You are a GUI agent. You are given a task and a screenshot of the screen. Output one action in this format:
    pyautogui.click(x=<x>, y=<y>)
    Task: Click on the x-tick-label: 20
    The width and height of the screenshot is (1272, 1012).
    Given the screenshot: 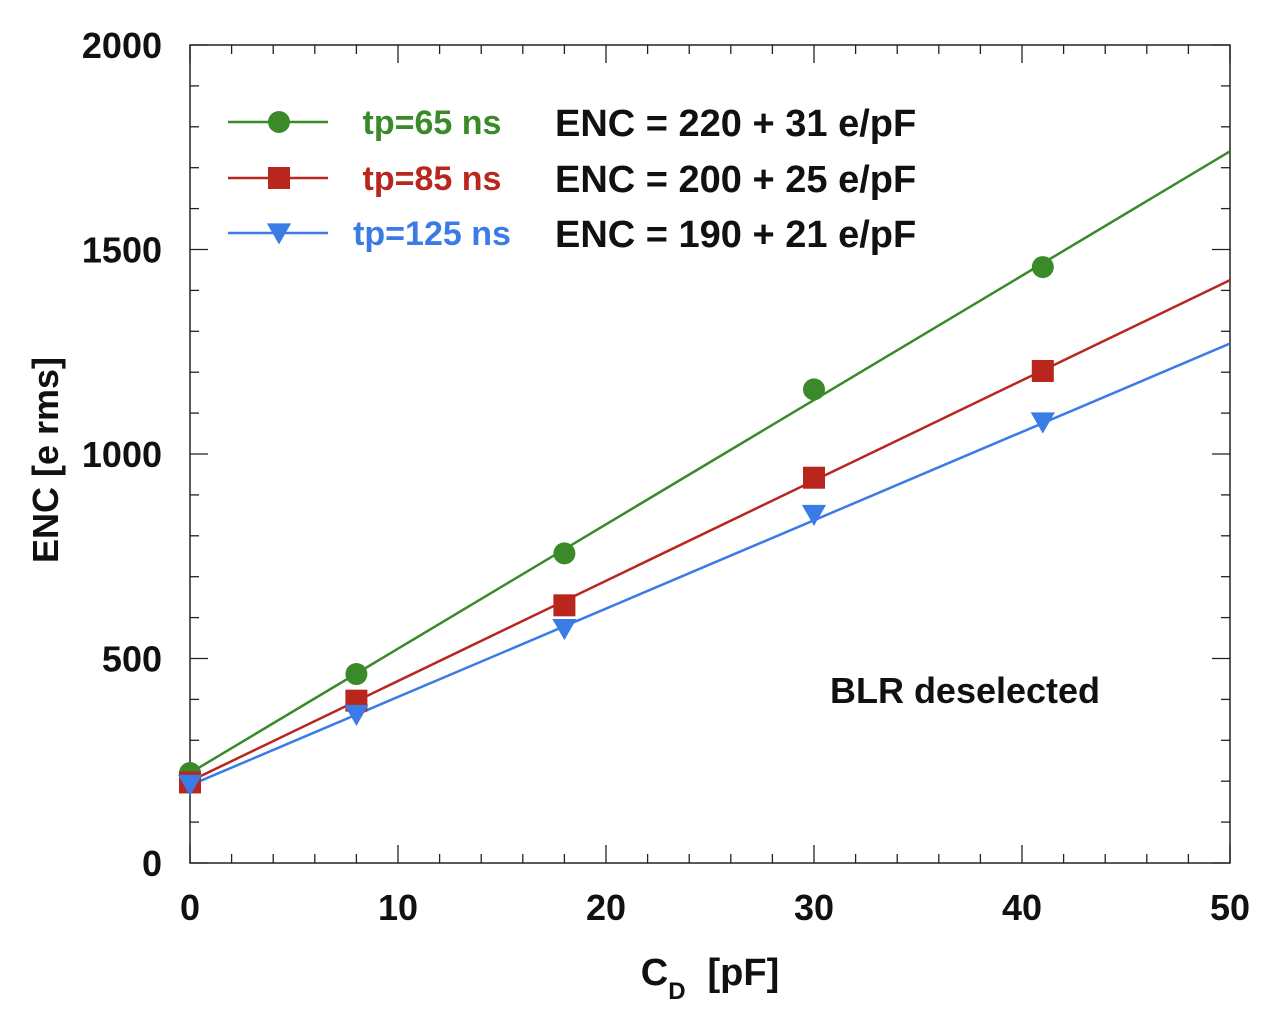 What is the action you would take?
    pyautogui.click(x=606, y=907)
    